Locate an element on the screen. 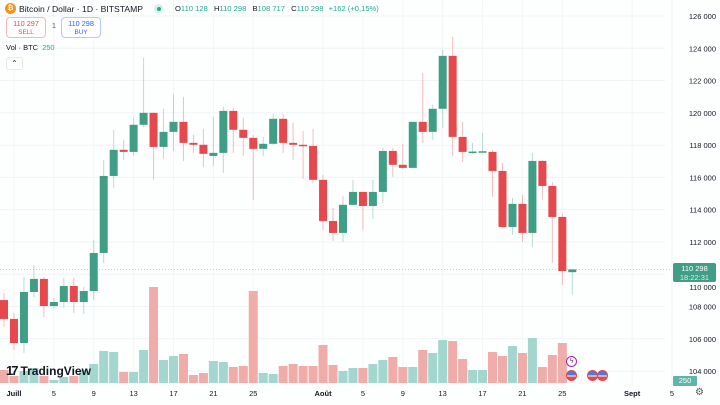 This screenshot has height=405, width=720. current-price-label: 110 298 18:22:31 is located at coordinates (694, 272).